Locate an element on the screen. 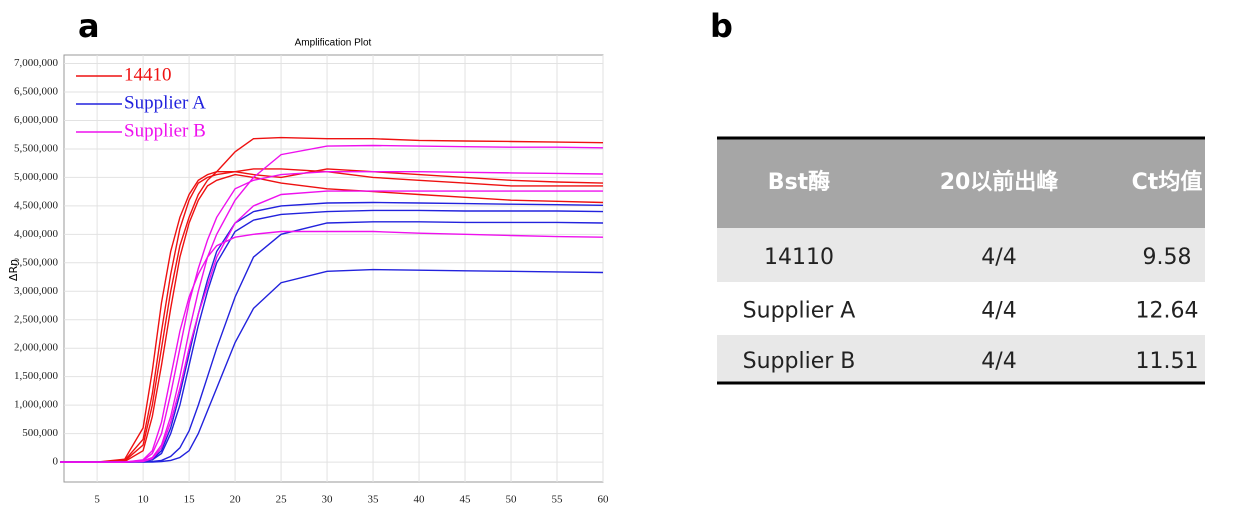  table-header-cell: Bst酶 is located at coordinates (799, 182).